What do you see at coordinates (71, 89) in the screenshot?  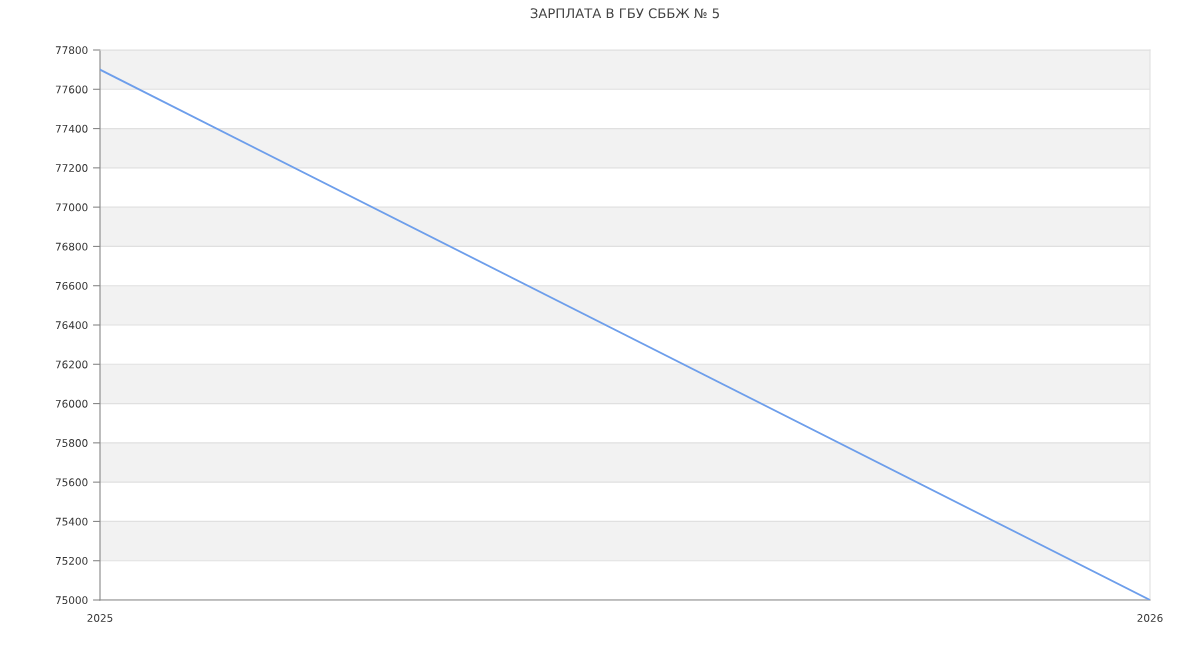 I see `y-tick-label: 77600` at bounding box center [71, 89].